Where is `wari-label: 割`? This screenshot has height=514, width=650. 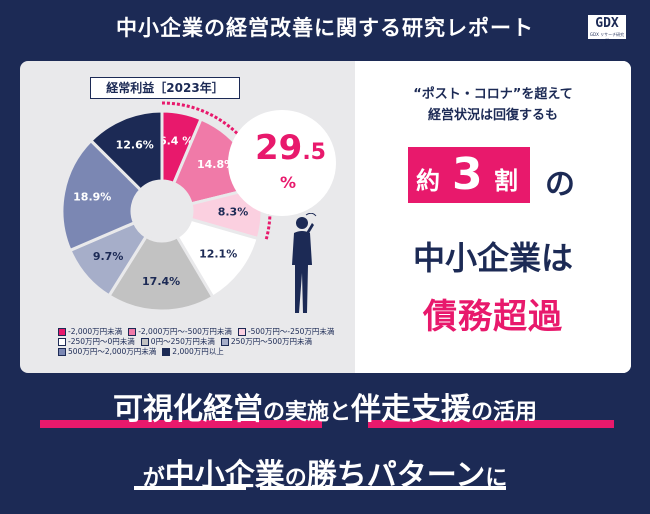 wari-label: 割 is located at coordinates (506, 181).